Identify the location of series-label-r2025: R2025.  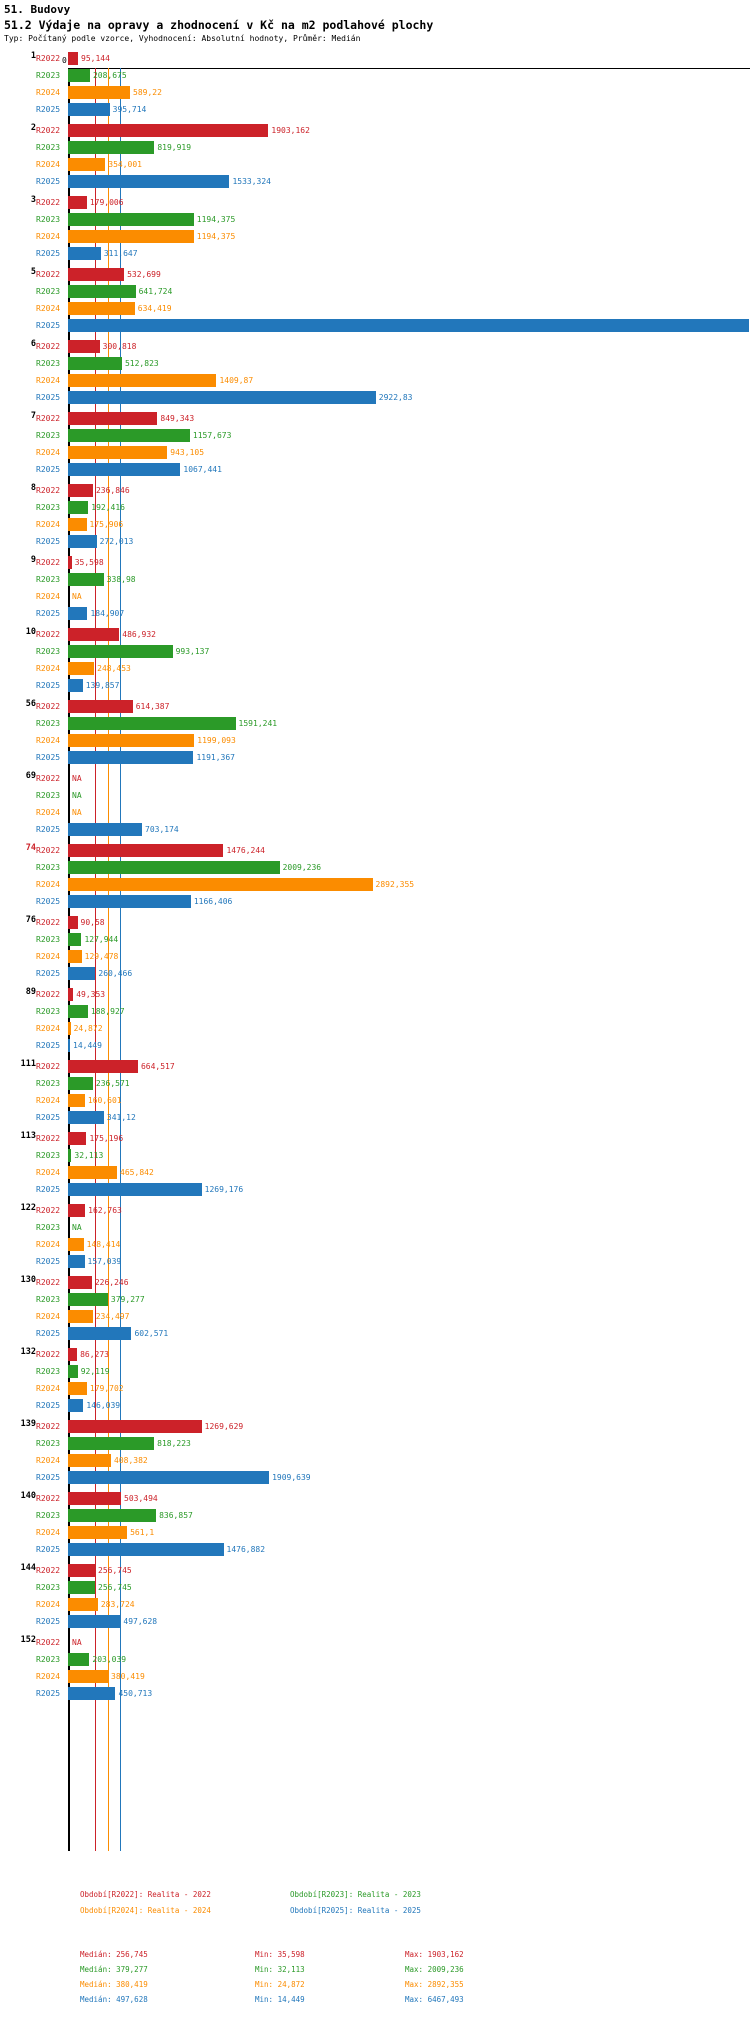
(48, 1405).